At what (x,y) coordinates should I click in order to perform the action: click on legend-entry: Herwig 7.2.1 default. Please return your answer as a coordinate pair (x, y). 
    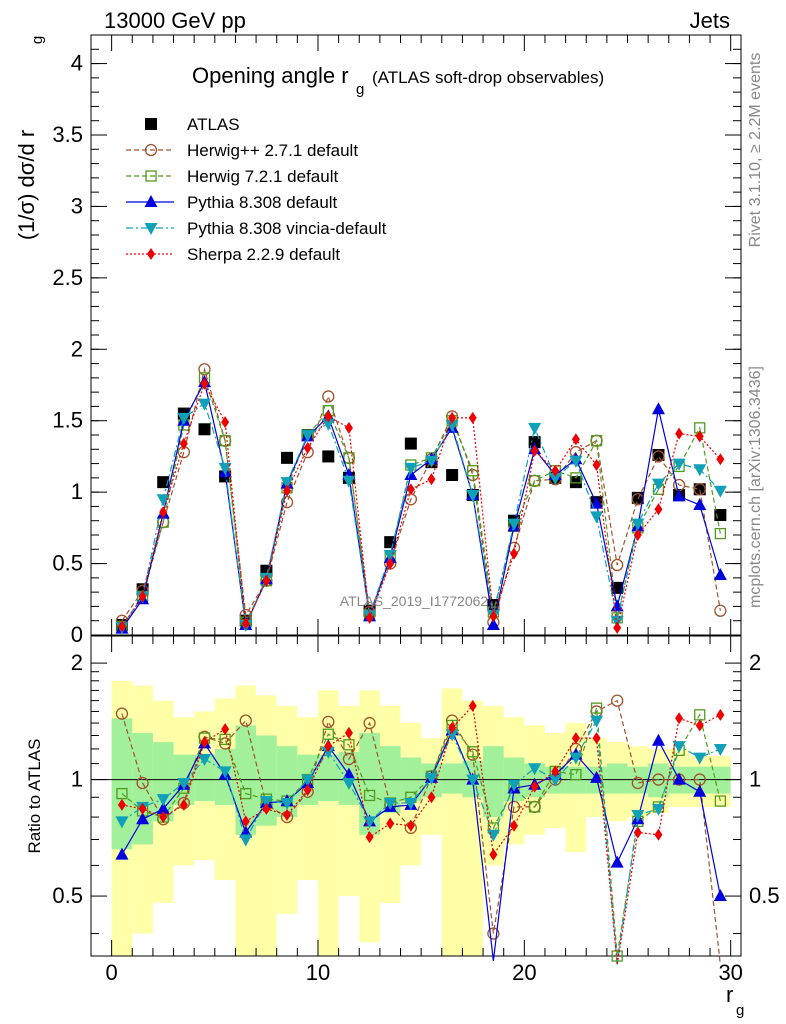
    Looking at the image, I should click on (232, 176).